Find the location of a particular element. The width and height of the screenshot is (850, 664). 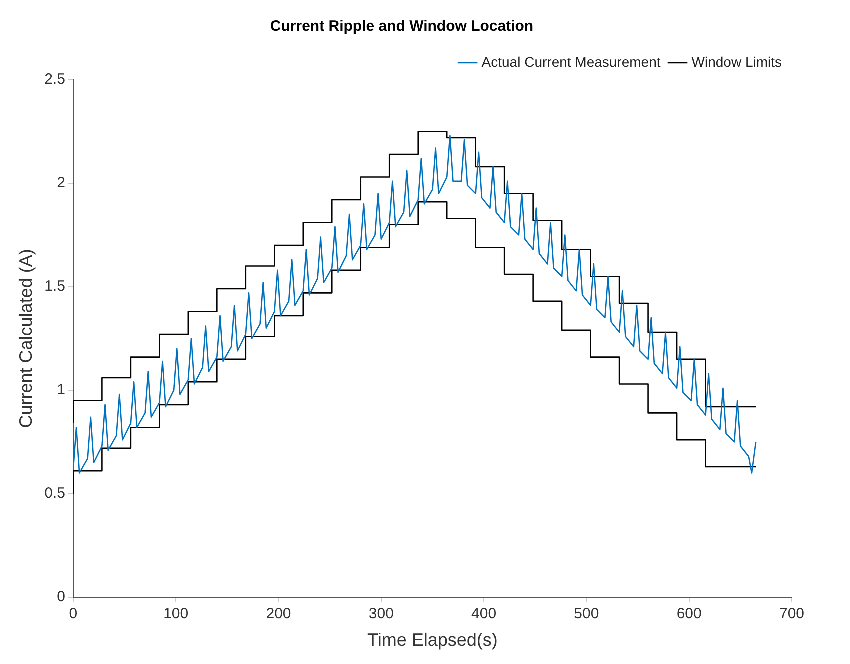

y-tick-label: 1 is located at coordinates (61, 390).